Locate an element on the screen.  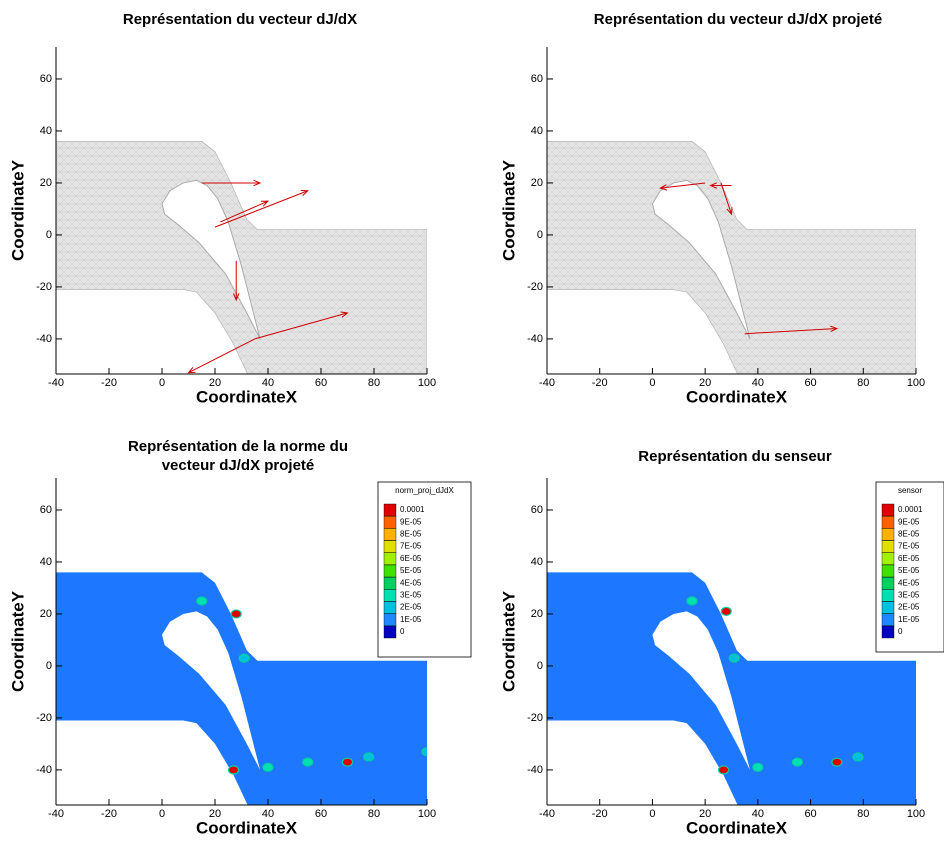
legend-label: 3E-05 is located at coordinates (909, 595).